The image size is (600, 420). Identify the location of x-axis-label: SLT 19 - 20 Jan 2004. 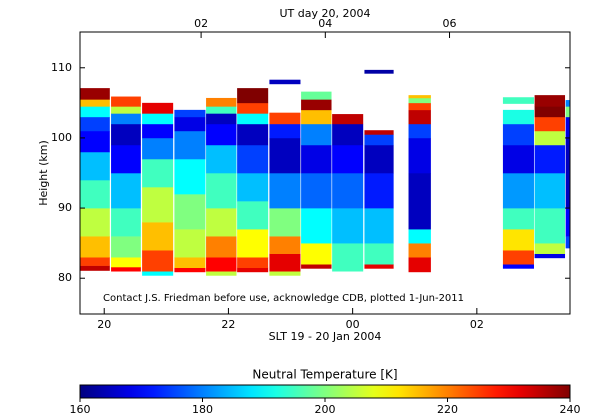
(325, 336).